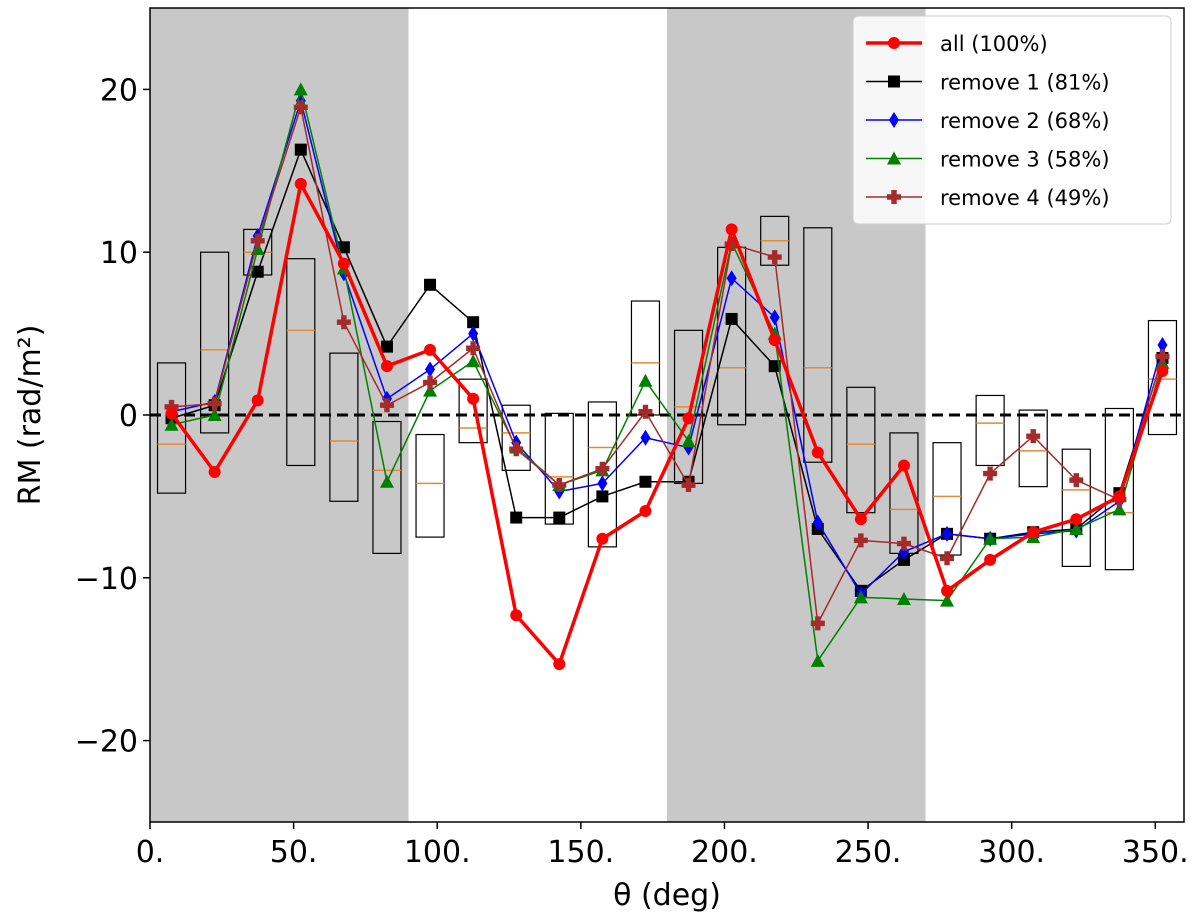 The height and width of the screenshot is (923, 1200). I want to click on x-tick-label-6: 250., so click(868, 852).